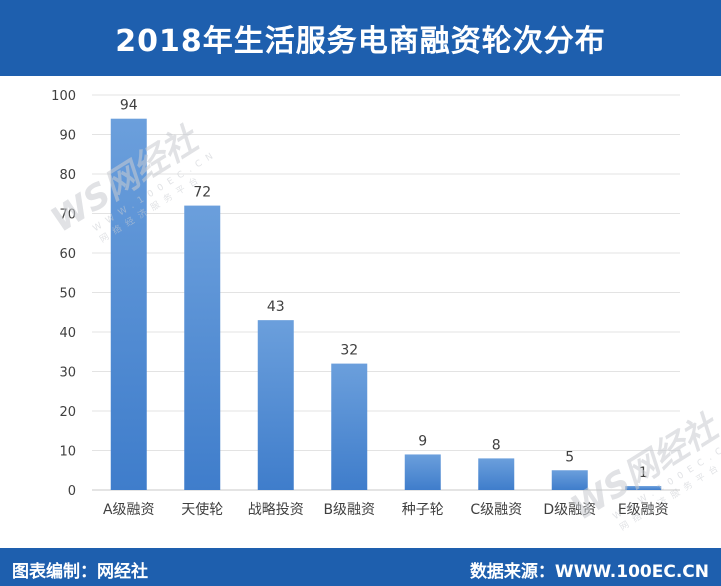 The width and height of the screenshot is (721, 586). Describe the element at coordinates (67, 452) in the screenshot. I see `y-tick-label: 10` at that location.